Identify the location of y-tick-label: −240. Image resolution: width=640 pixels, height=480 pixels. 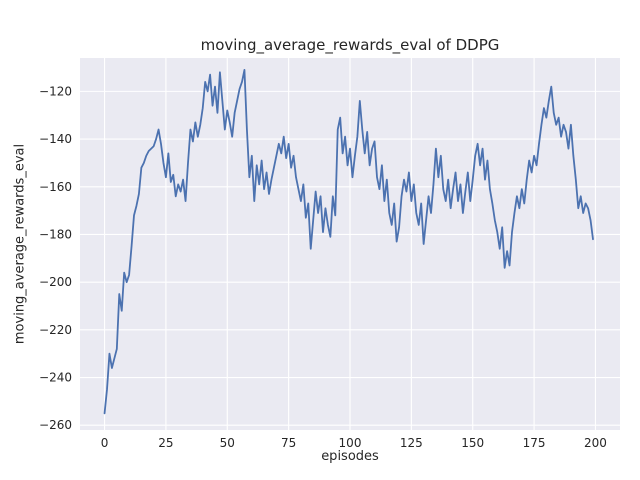
(55, 378).